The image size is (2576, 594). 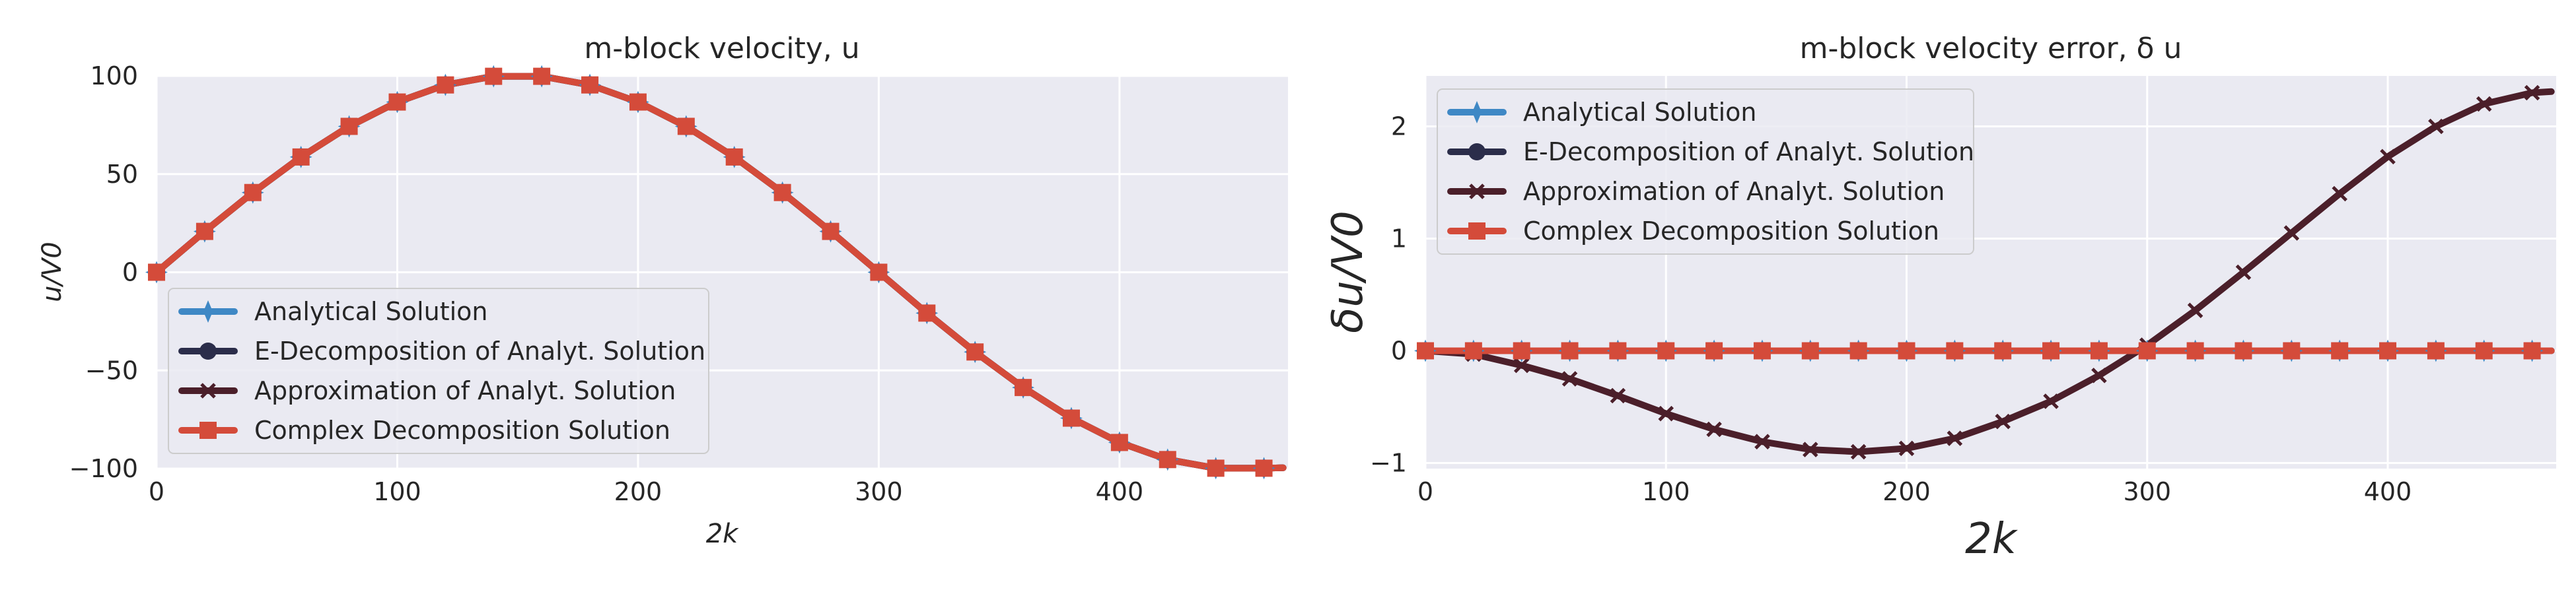 What do you see at coordinates (722, 48) in the screenshot?
I see `left-chart-title: m-block velocity, u` at bounding box center [722, 48].